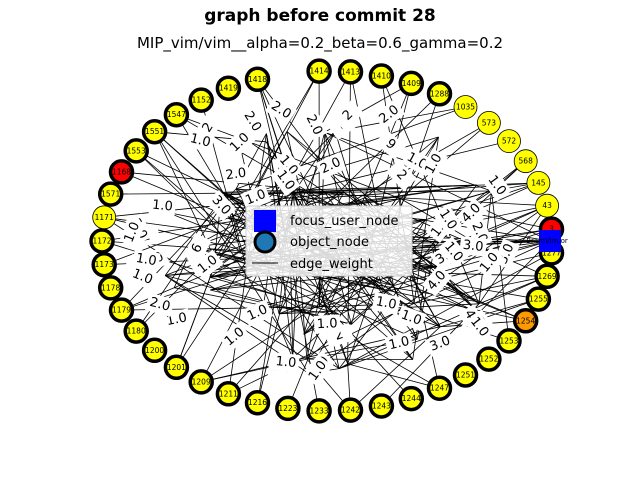 The height and width of the screenshot is (480, 640). What do you see at coordinates (437, 186) in the screenshot?
I see `focus-edge` at bounding box center [437, 186].